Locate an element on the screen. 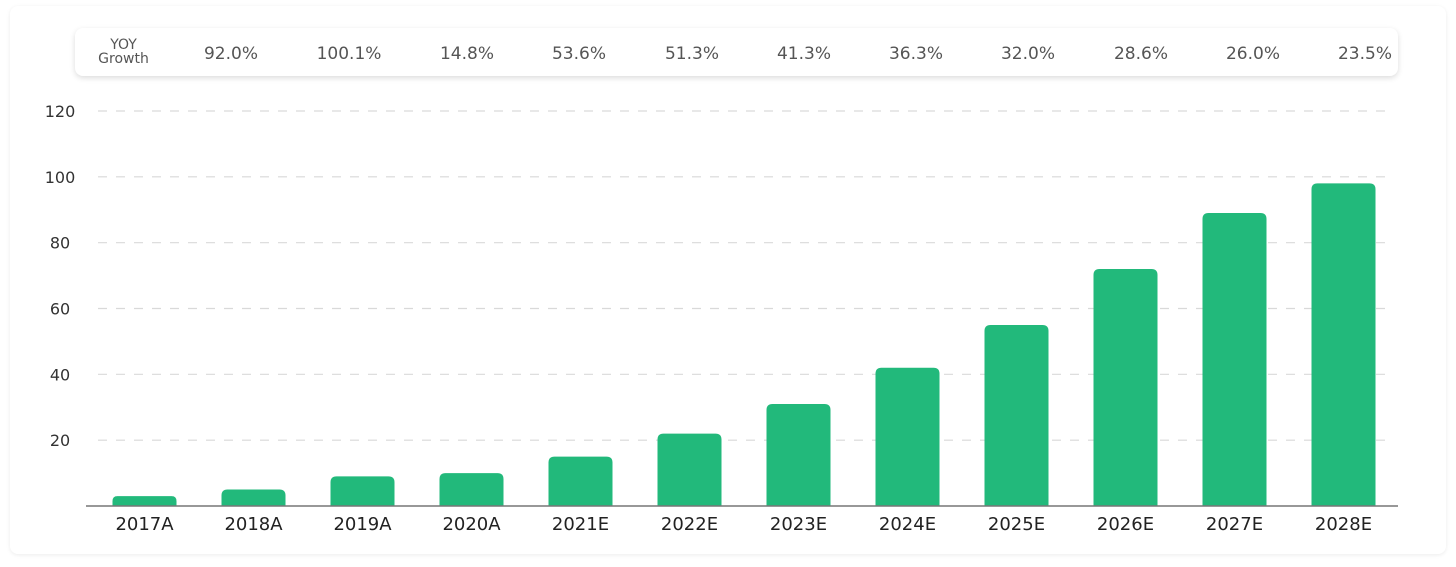 The height and width of the screenshot is (567, 1456). x-tick-label: 2021E is located at coordinates (580, 524).